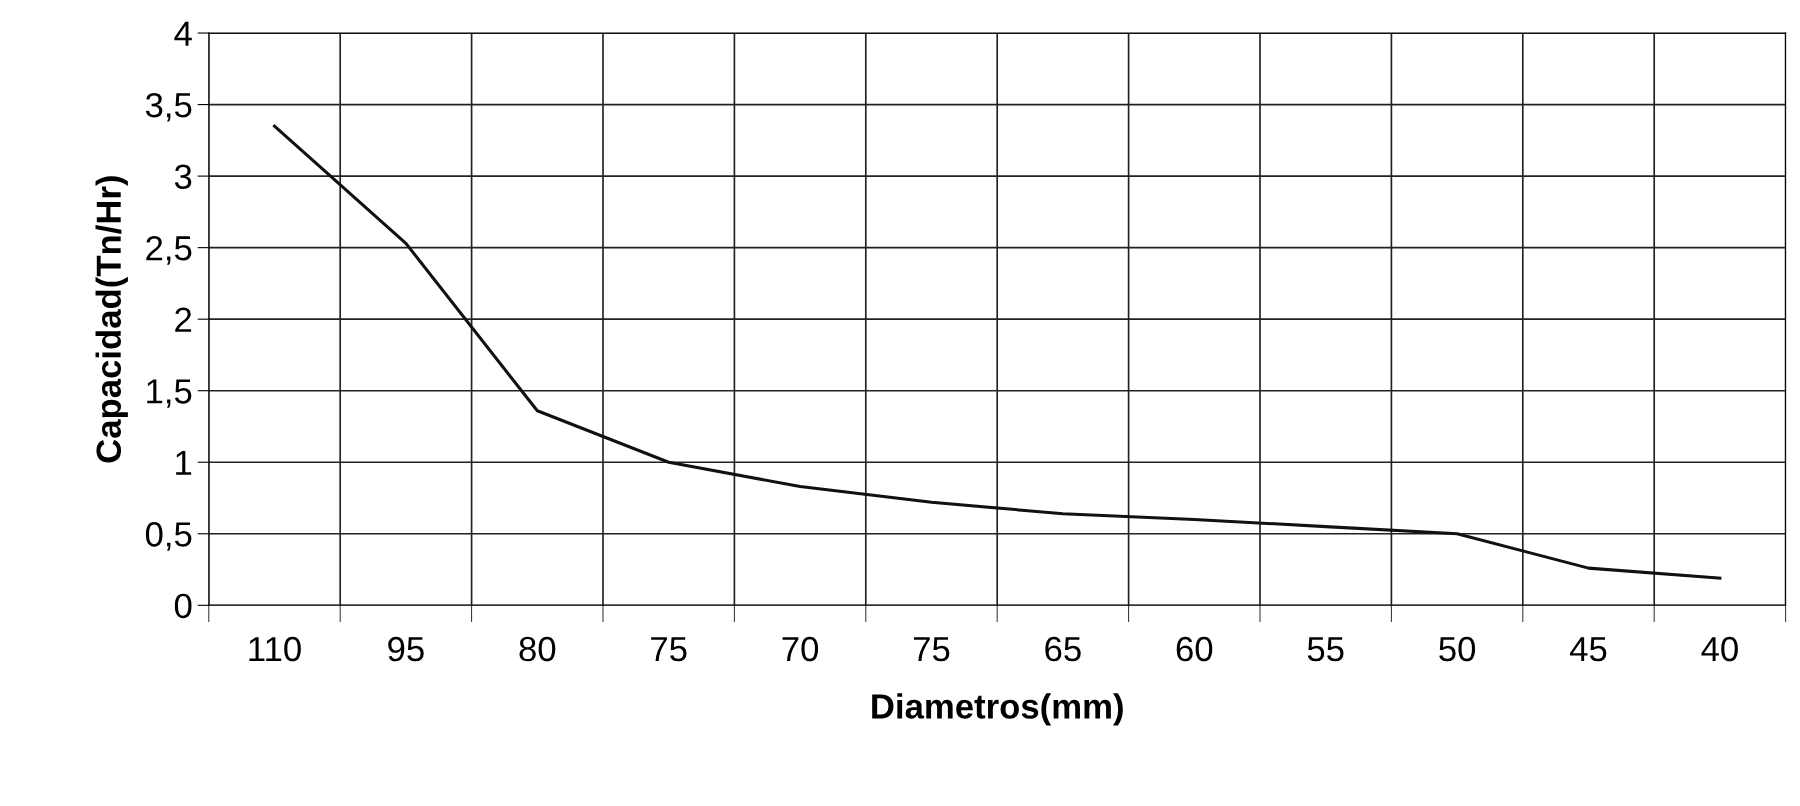  I want to click on y-tick-label: 0, so click(183, 606).